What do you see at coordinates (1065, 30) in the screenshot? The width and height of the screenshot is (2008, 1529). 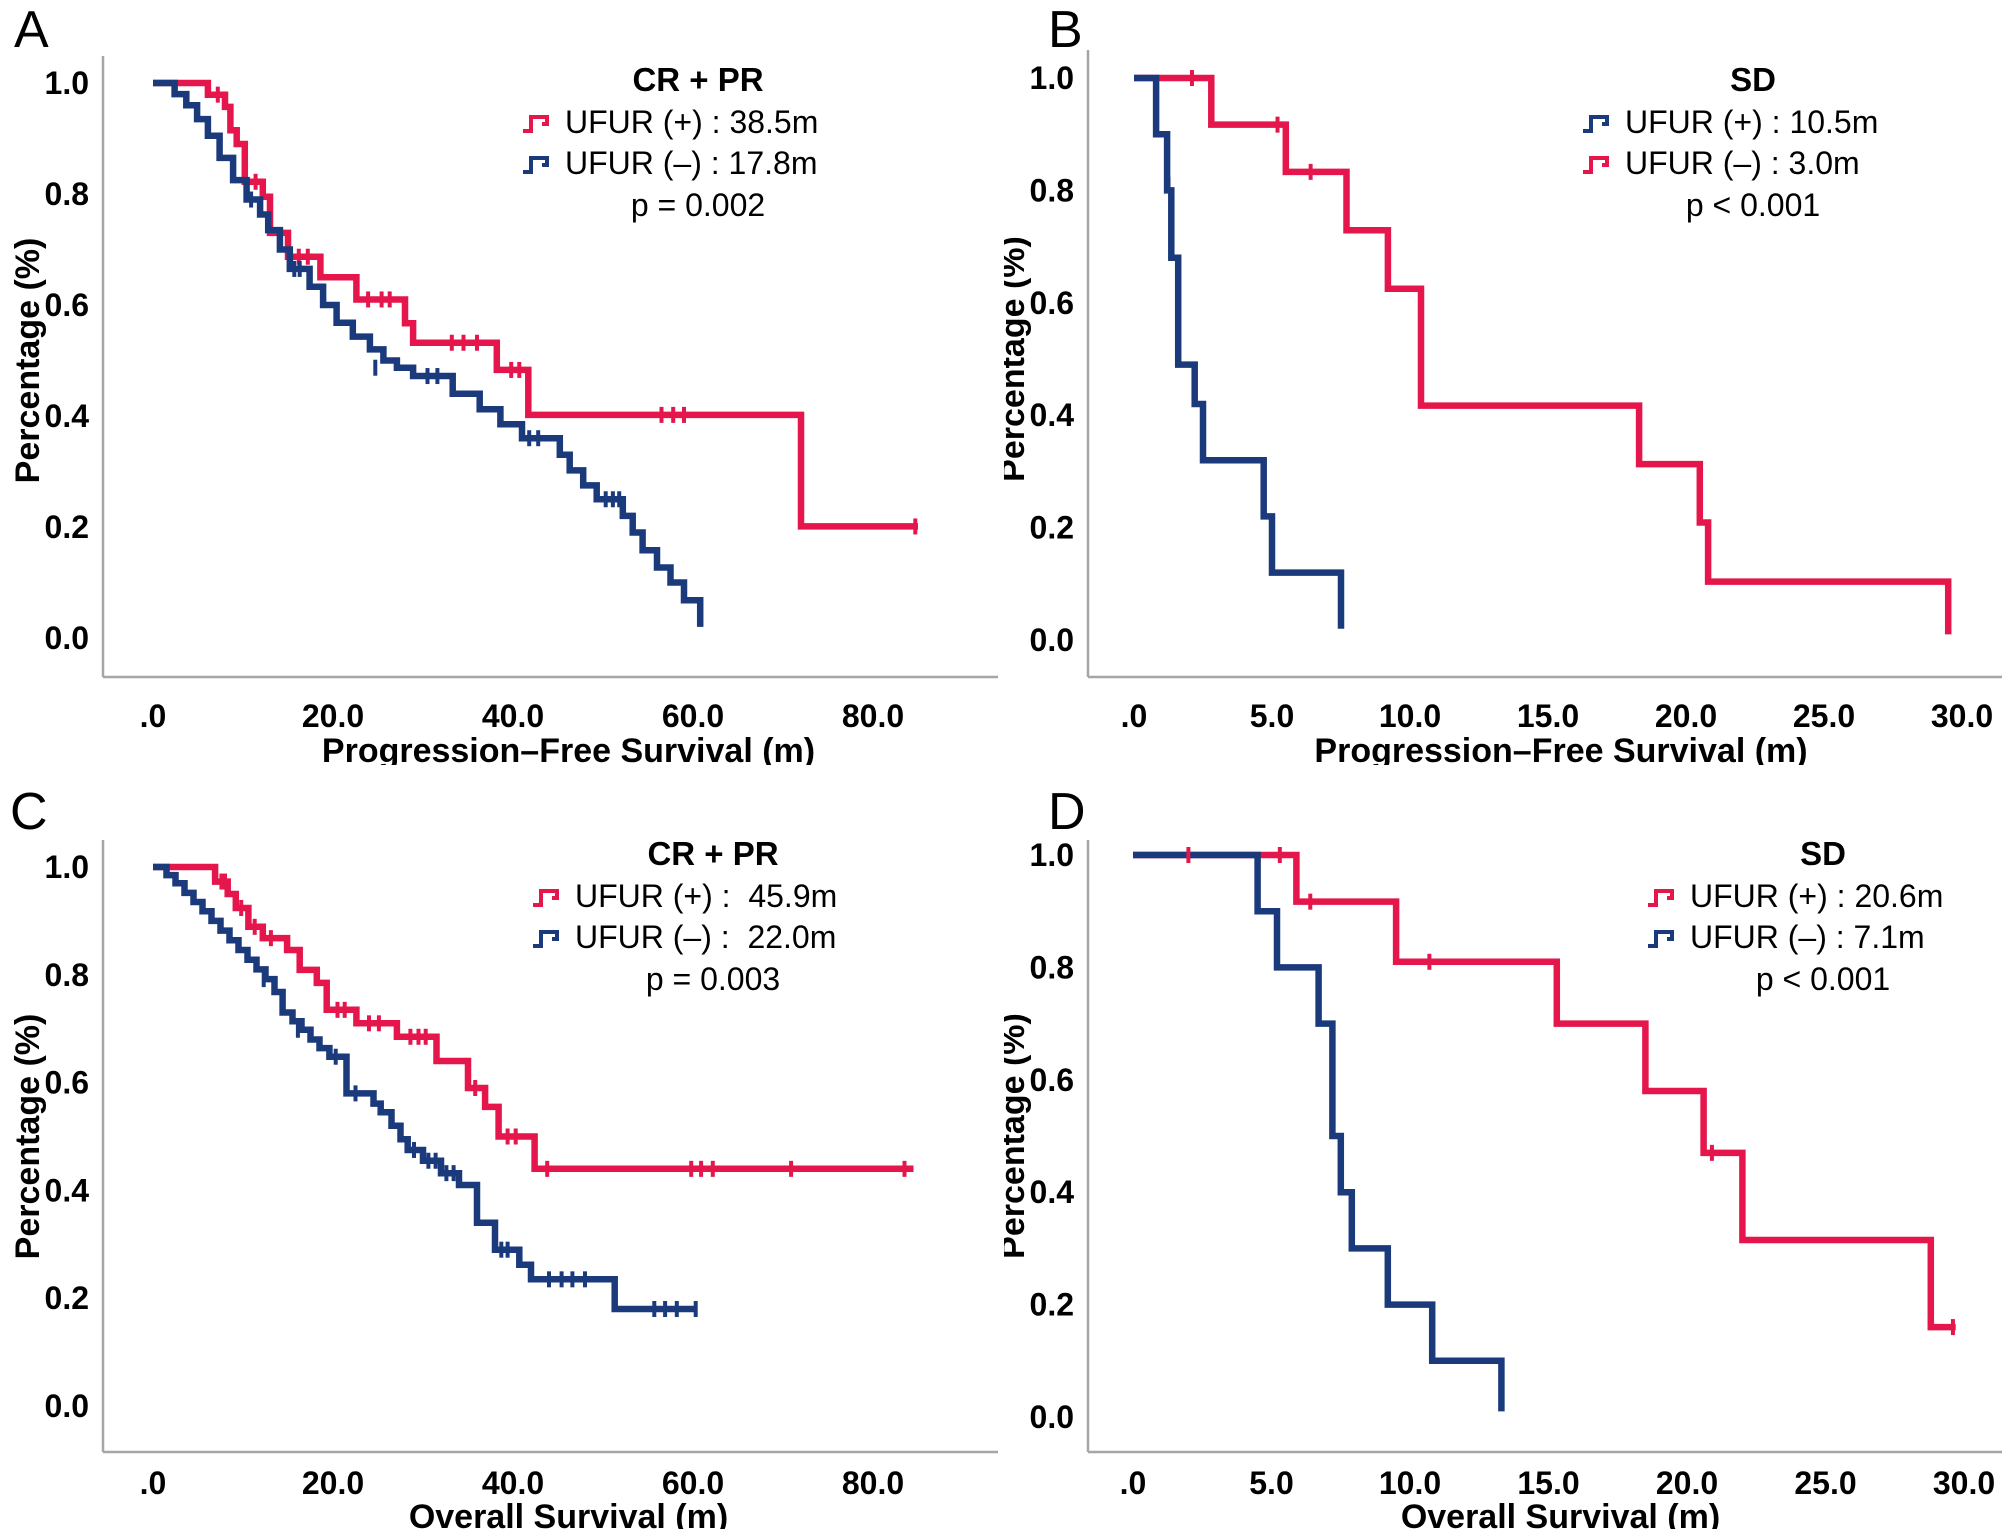 I see `panel-b-label: B` at bounding box center [1065, 30].